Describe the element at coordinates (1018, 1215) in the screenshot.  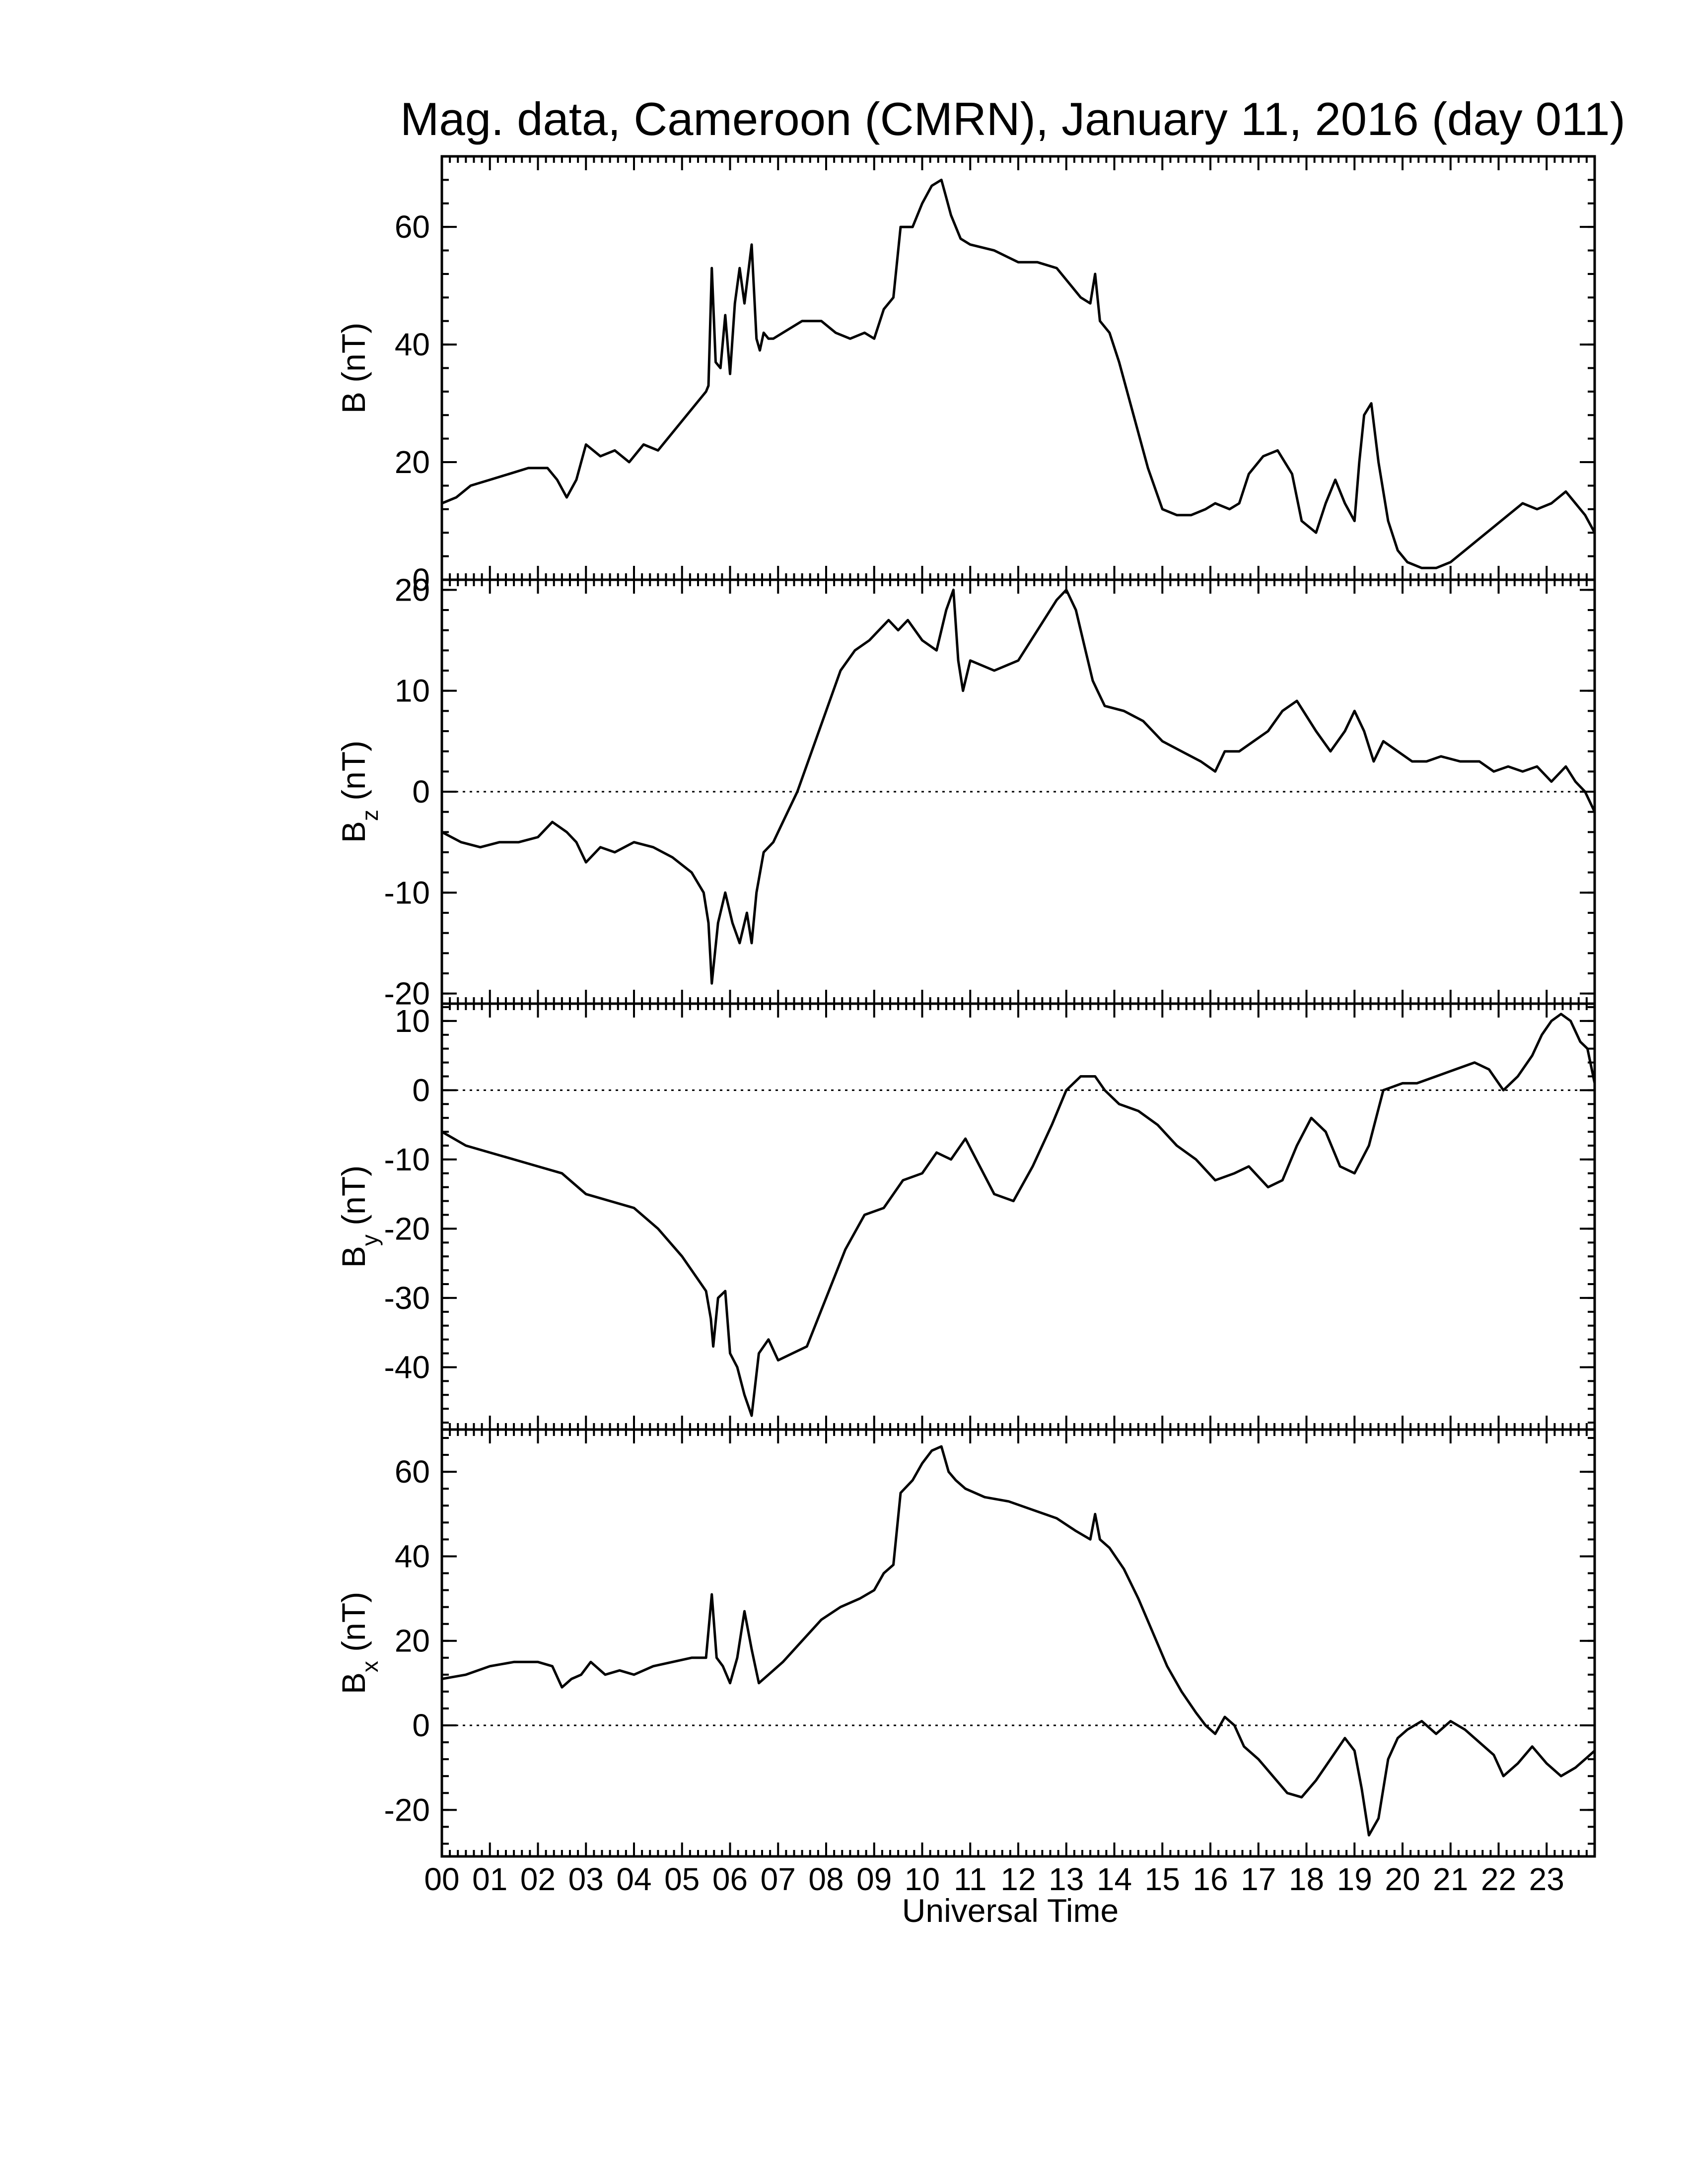
I see `series-line-by` at that location.